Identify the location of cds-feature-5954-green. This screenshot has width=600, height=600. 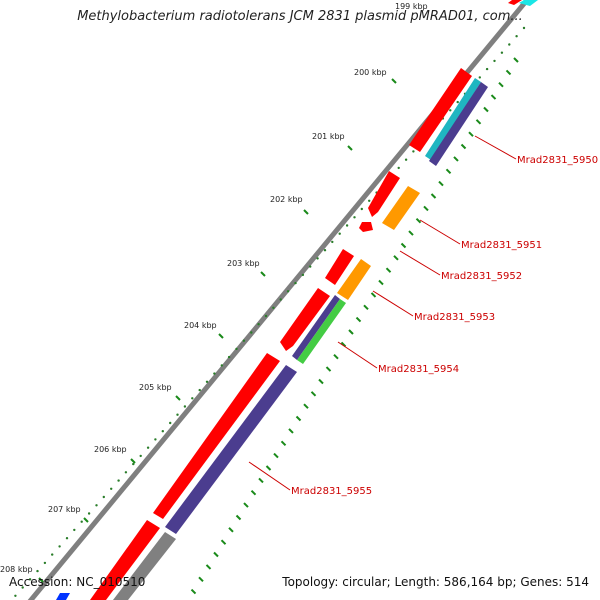
(321, 331).